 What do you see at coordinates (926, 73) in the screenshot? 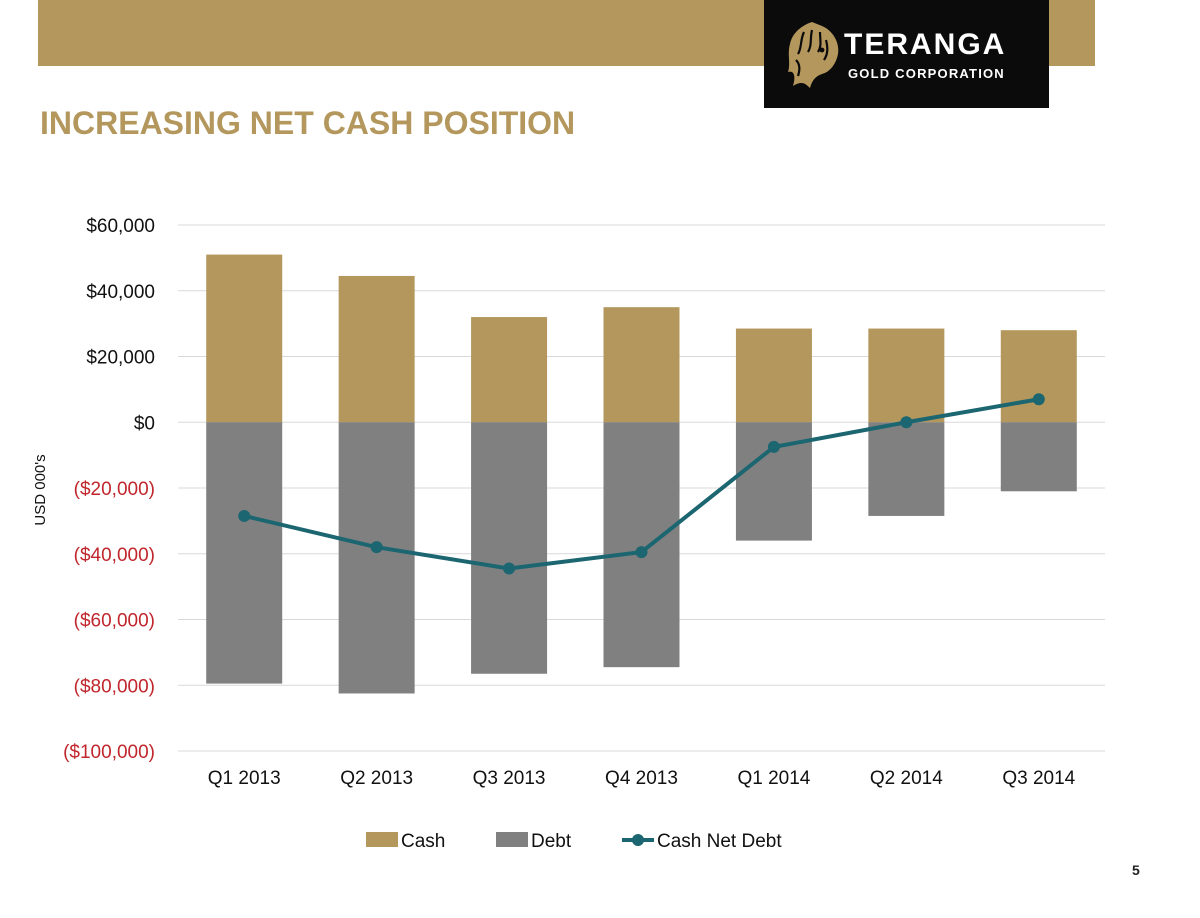
I see `logo-subtitle: GOLD CORPORATION` at bounding box center [926, 73].